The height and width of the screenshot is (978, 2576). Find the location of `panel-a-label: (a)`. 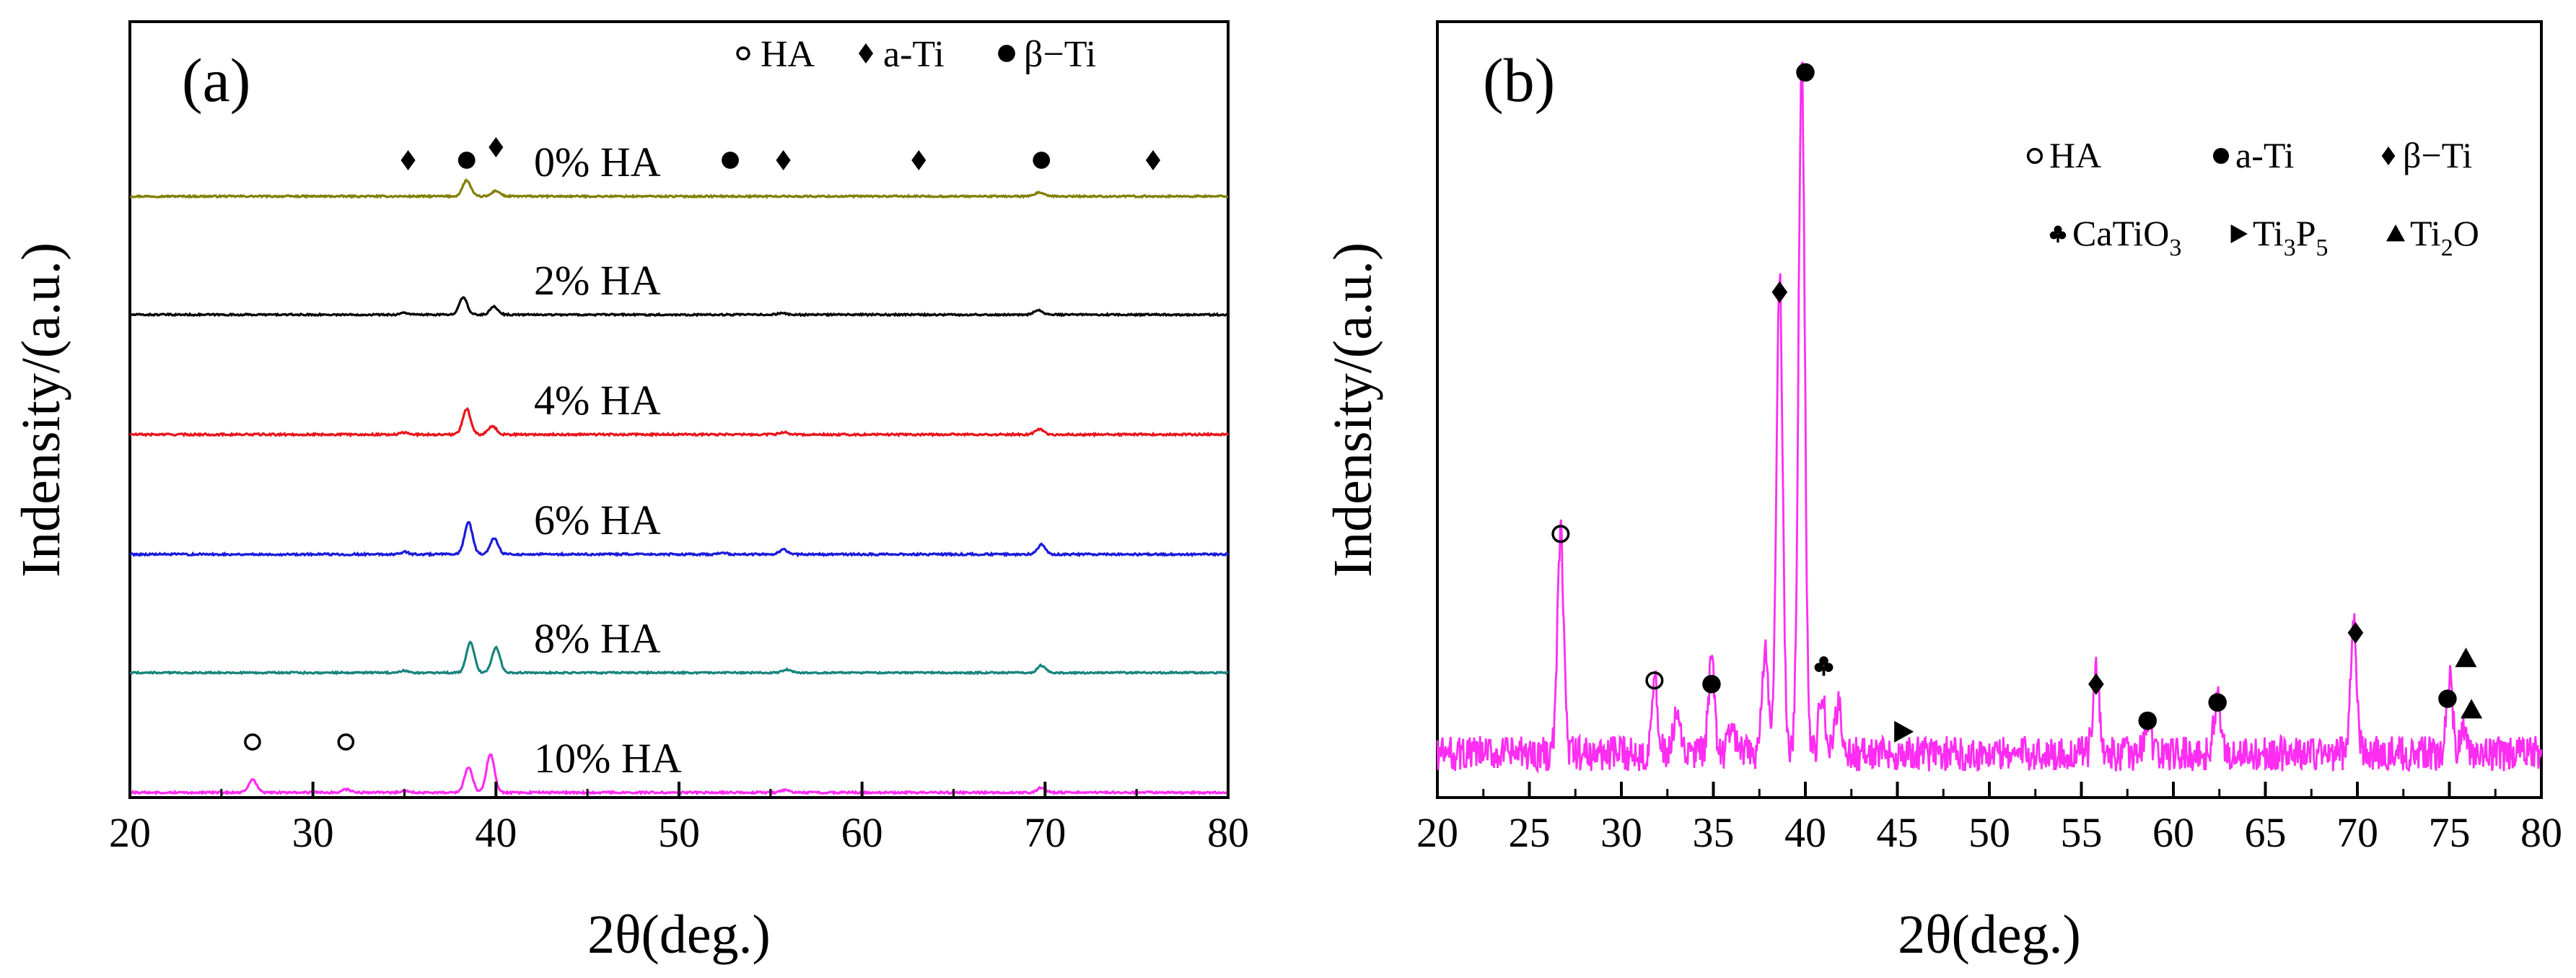

panel-a-label: (a) is located at coordinates (216, 80).